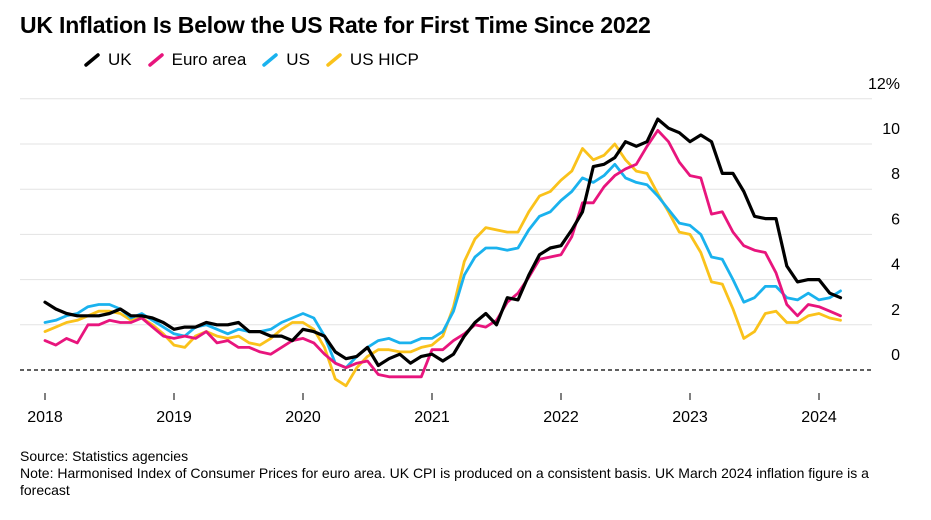 The image size is (931, 520). What do you see at coordinates (884, 84) in the screenshot?
I see `y-tick-label: 12%` at bounding box center [884, 84].